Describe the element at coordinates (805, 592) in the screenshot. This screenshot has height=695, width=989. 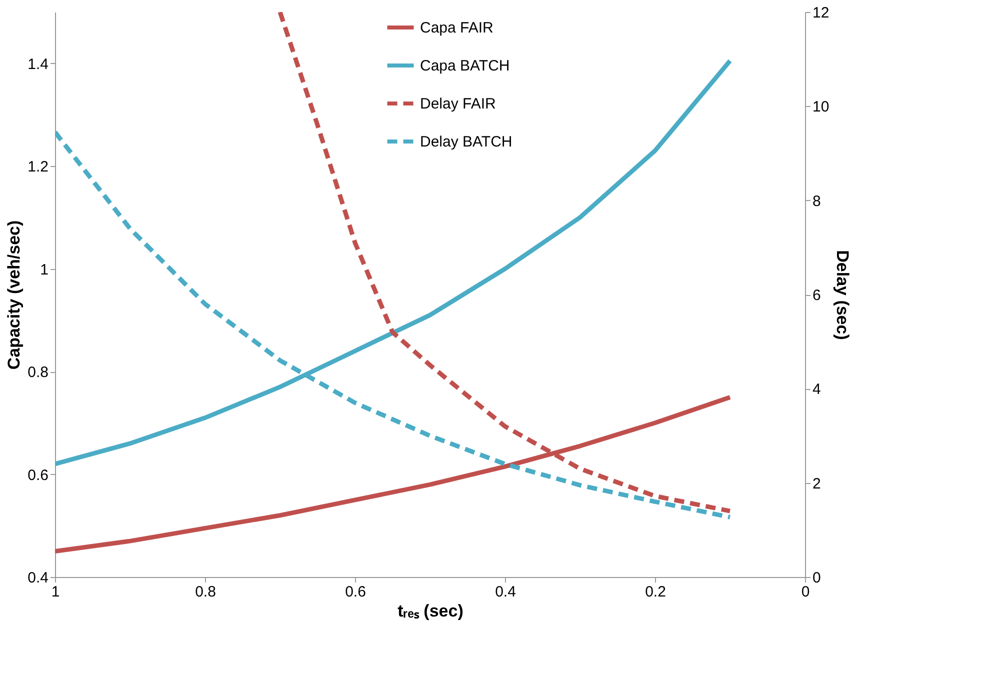
I see `x-tick-label: 0` at that location.